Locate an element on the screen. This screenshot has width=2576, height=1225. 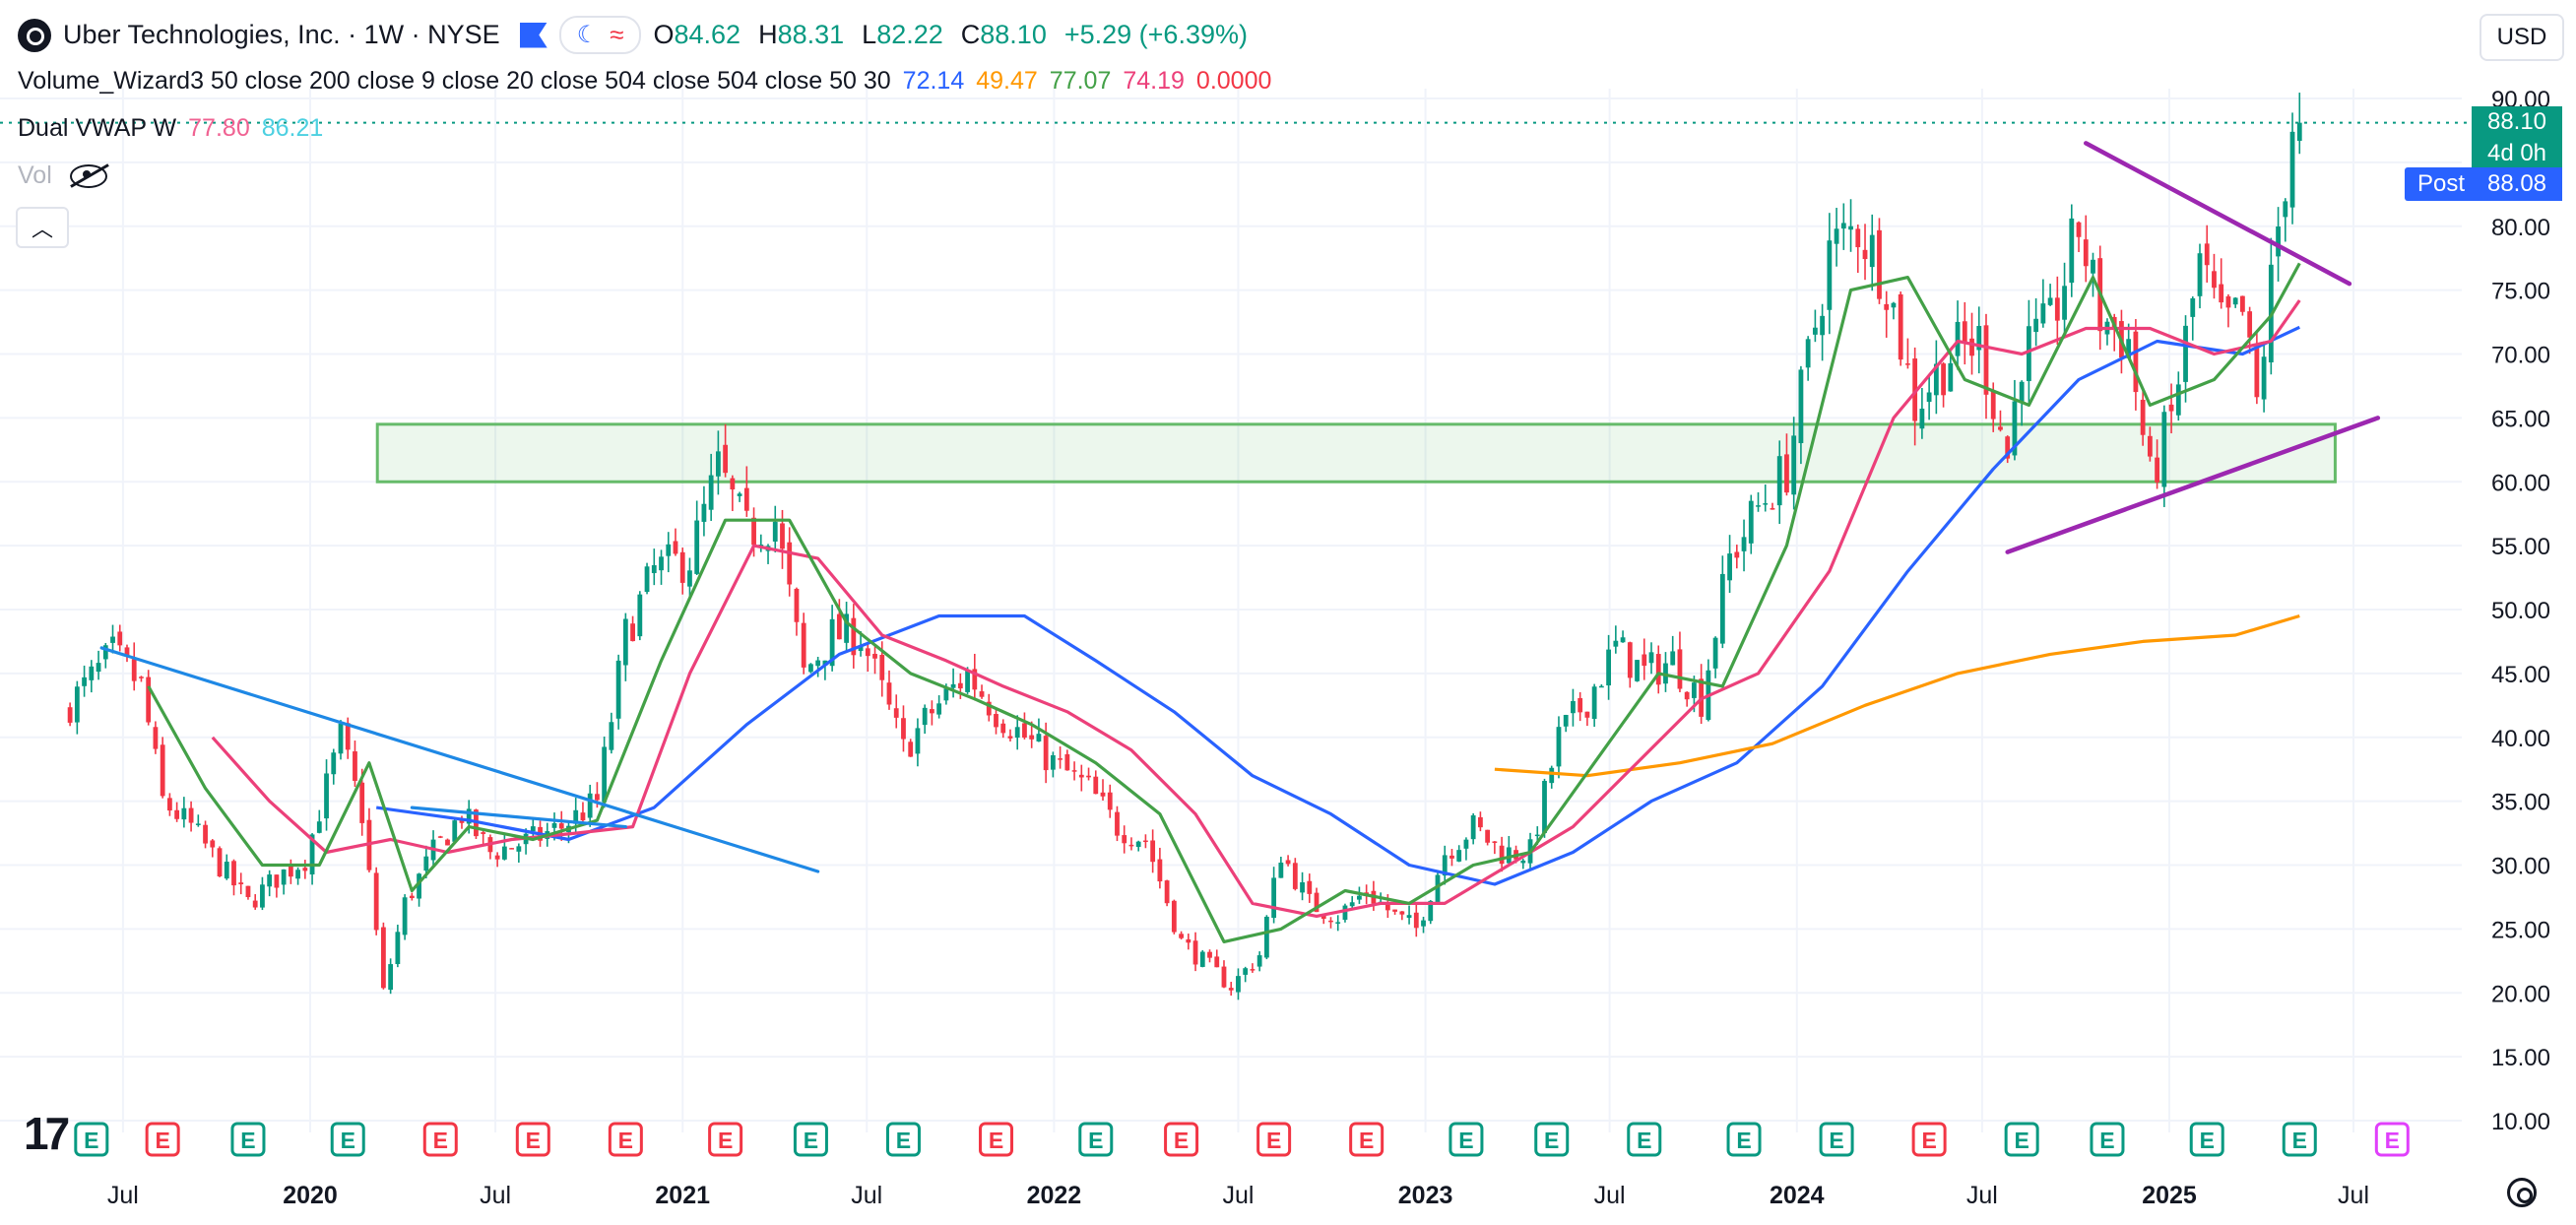
dual-vwap-legend: Dual VWAP W 77.80 86.21 is located at coordinates (176, 128).